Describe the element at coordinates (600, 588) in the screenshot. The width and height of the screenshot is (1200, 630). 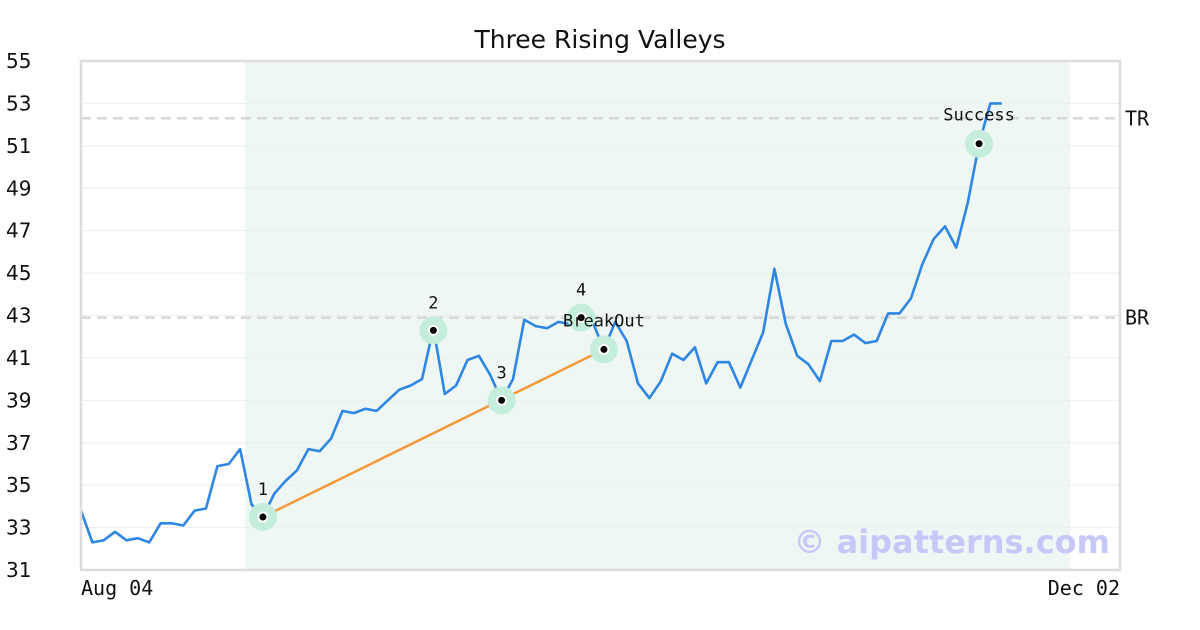
I see `x-axis-ticks: Aug 04 Dec 02` at that location.